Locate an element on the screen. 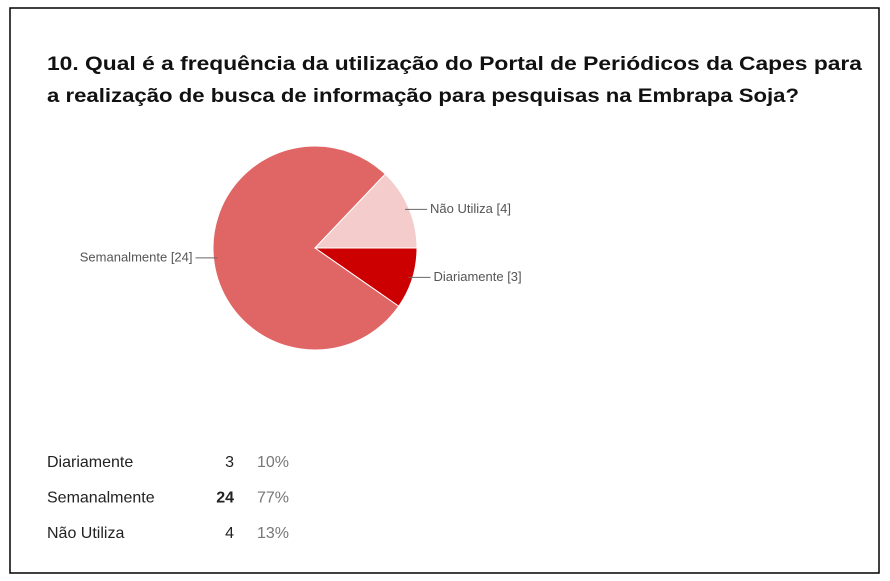 Image resolution: width=890 pixels, height=581 pixels. slice-label: Não Utiliza [4] is located at coordinates (470, 208).